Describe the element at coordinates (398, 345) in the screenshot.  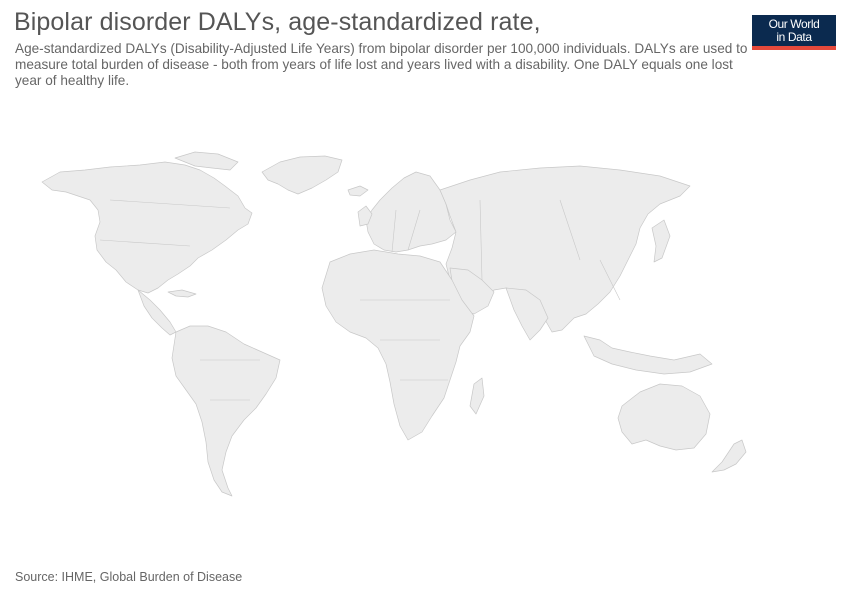
I see `region-africa` at that location.